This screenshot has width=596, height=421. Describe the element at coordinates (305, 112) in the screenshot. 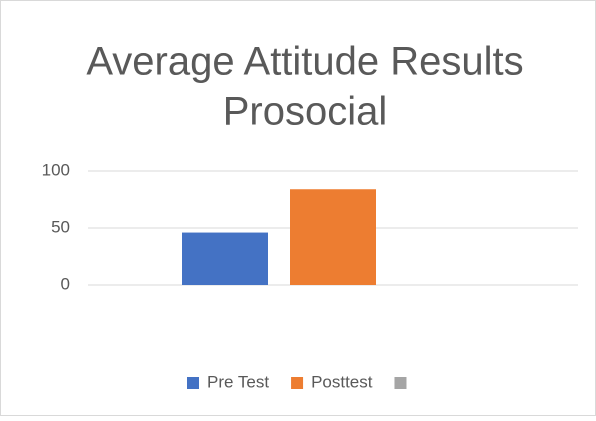

I see `chart-title: Prosocial` at that location.